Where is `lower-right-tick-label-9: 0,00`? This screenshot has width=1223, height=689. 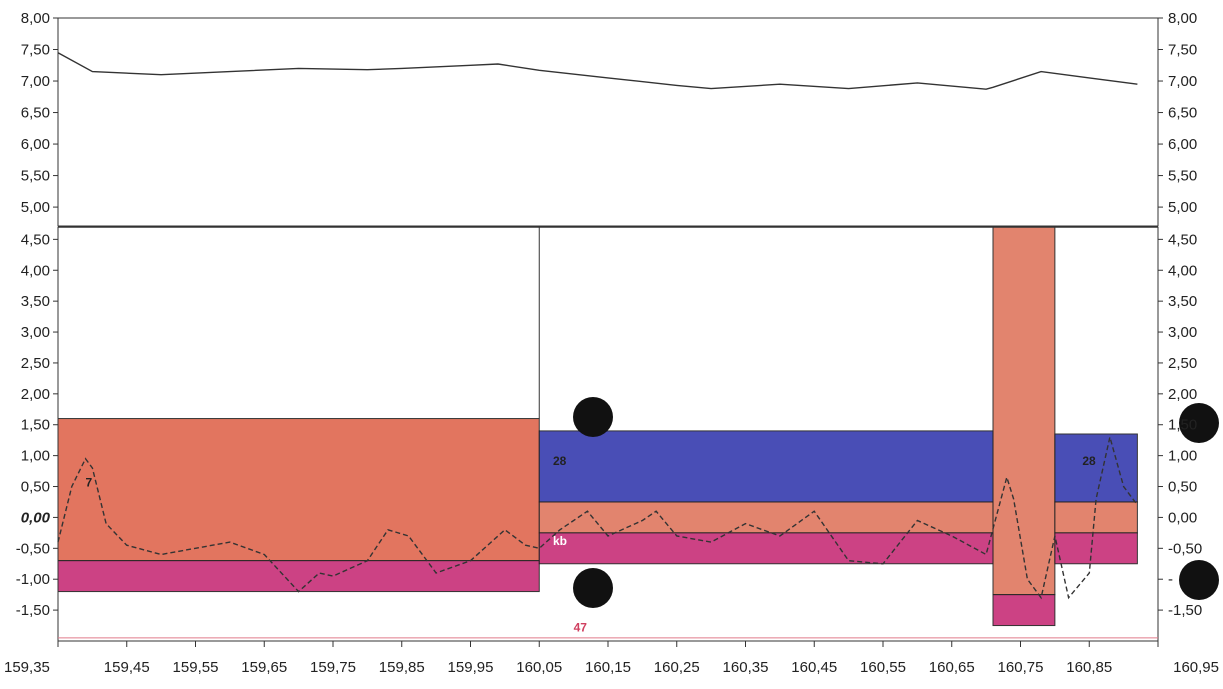 lower-right-tick-label-9: 0,00 is located at coordinates (1182, 517).